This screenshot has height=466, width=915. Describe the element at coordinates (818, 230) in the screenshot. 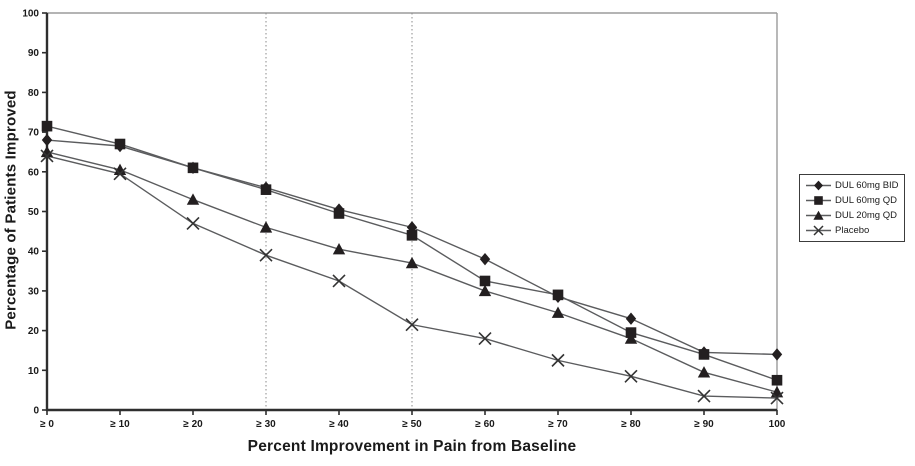

I see `x-marker-icon` at that location.